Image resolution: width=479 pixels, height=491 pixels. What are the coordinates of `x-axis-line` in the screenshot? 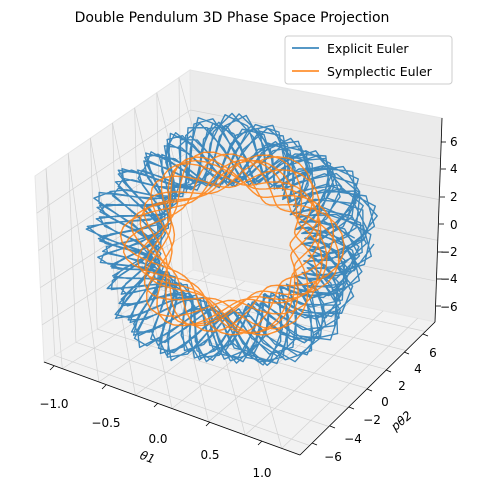 It's located at (172, 408).